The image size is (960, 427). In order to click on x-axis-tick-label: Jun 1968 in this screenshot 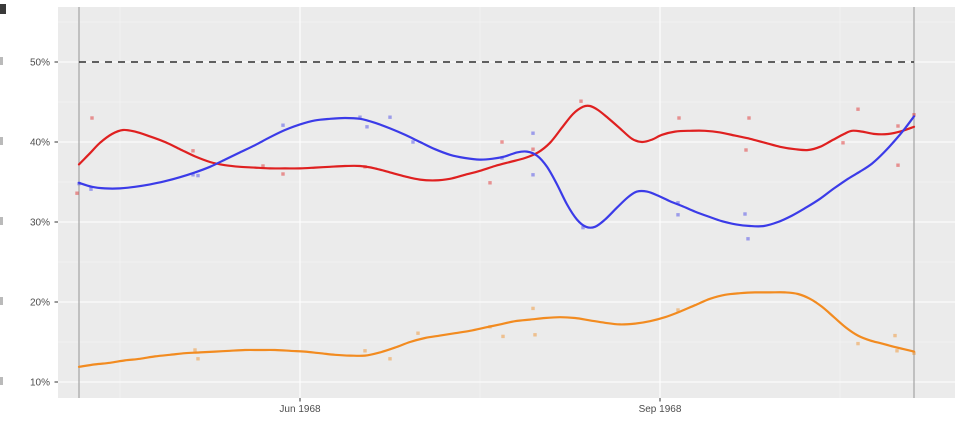, I will do `click(300, 409)`.